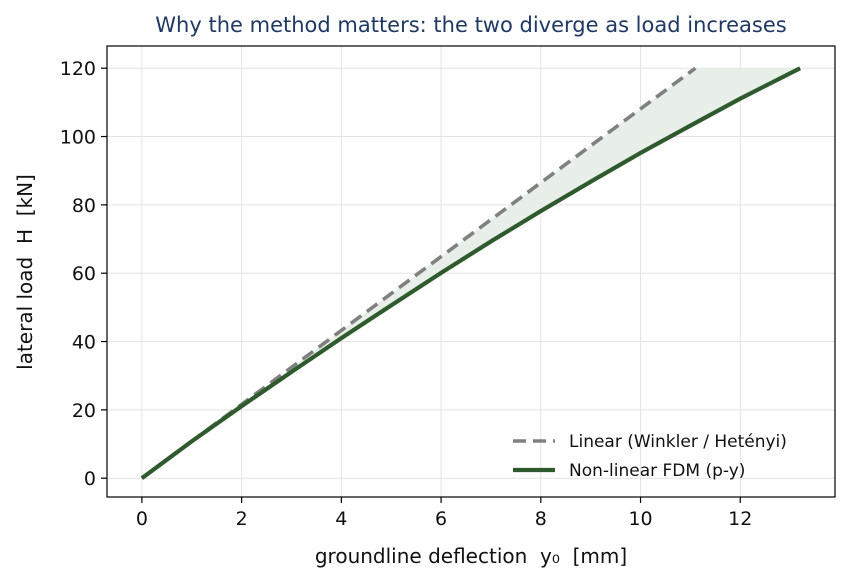 This screenshot has height=584, width=851. What do you see at coordinates (84, 343) in the screenshot?
I see `y-tick-label-2: 40` at bounding box center [84, 343].